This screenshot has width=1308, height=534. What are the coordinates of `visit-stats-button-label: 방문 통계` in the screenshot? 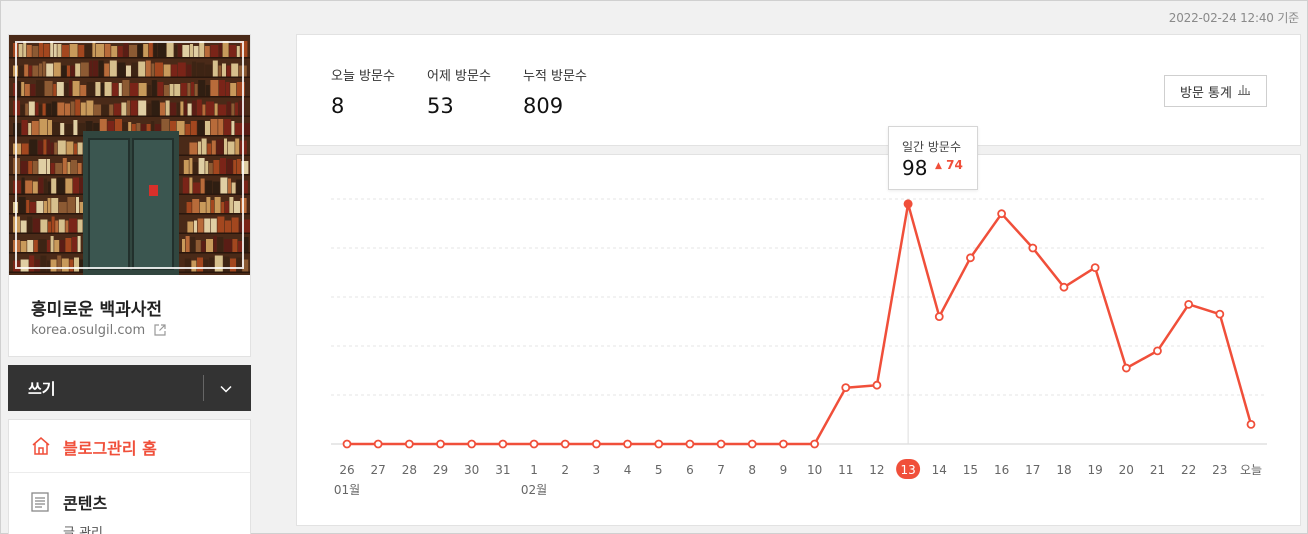 It's located at (1206, 93).